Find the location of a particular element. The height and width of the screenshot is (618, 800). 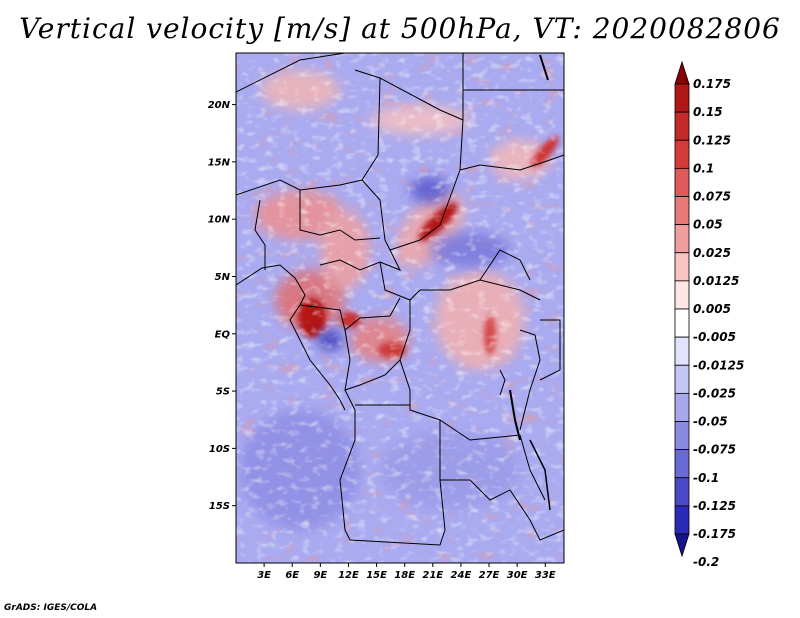

colorbar-label: 0.025 is located at coordinates (712, 253).